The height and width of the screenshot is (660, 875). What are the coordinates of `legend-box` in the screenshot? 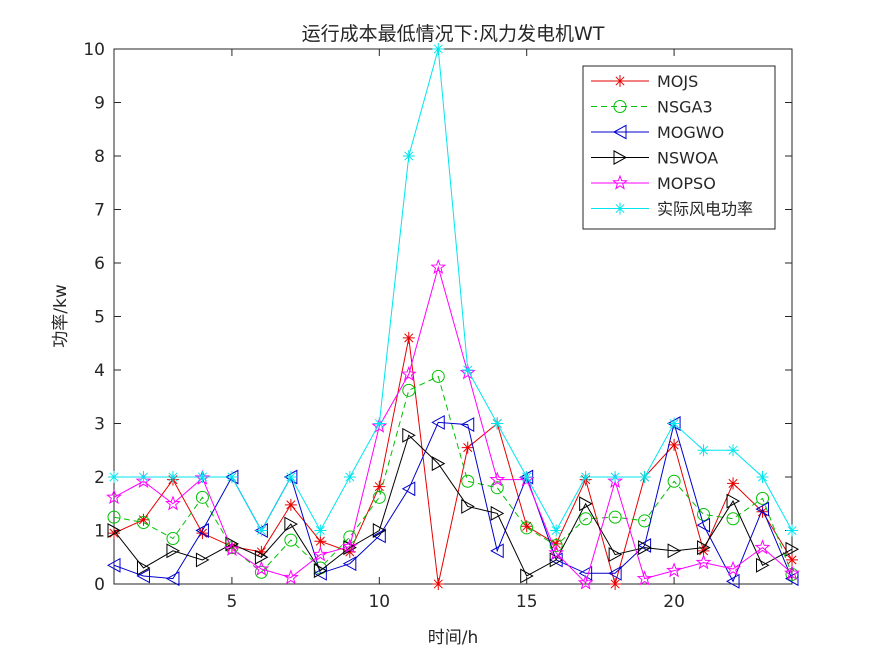 It's located at (679, 147).